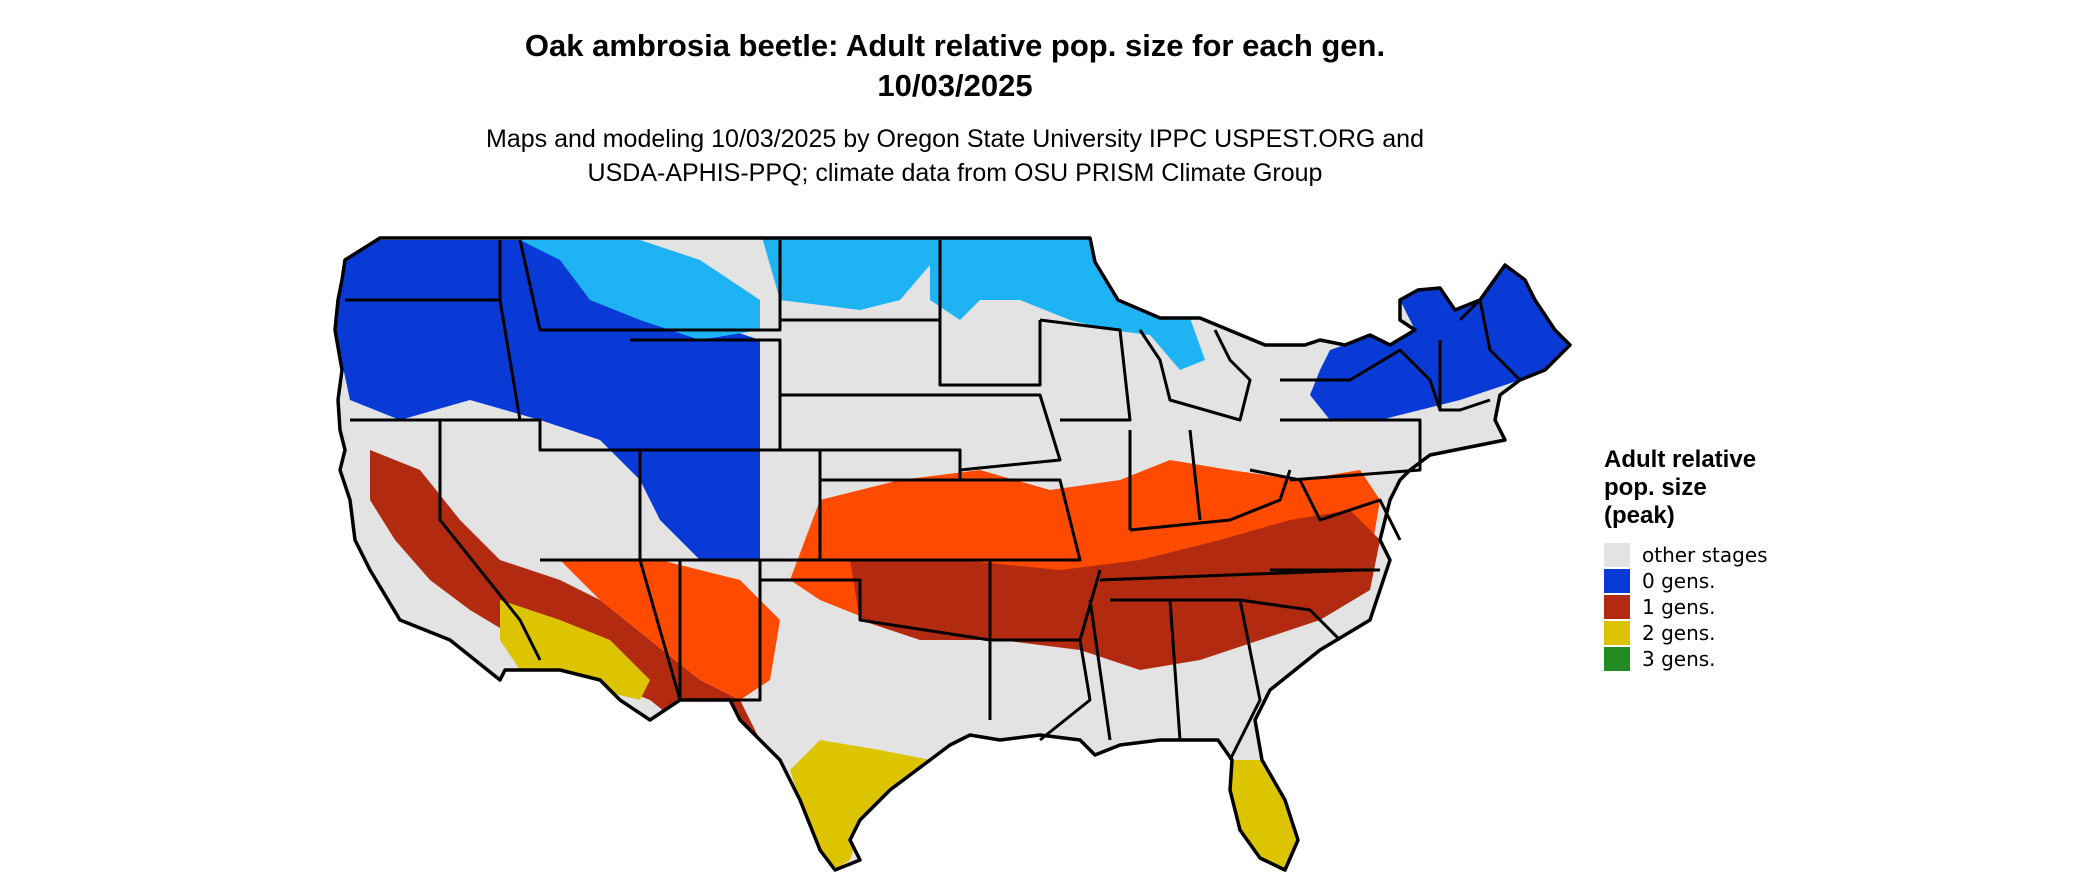 This screenshot has height=892, width=2100. I want to click on legend-item: 2 gens., so click(1714, 633).